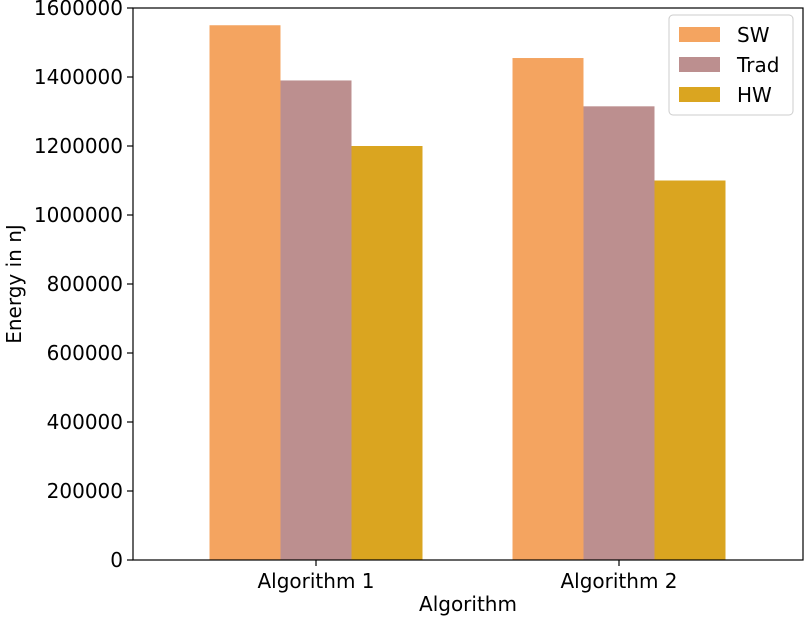 This screenshot has width=809, height=619. I want to click on legend-swatch-trad, so click(699, 64).